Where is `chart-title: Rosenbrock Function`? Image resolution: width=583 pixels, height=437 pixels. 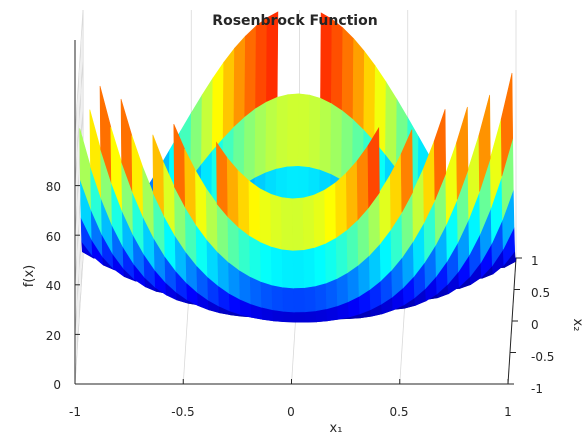 chart-title: Rosenbrock Function is located at coordinates (294, 21).